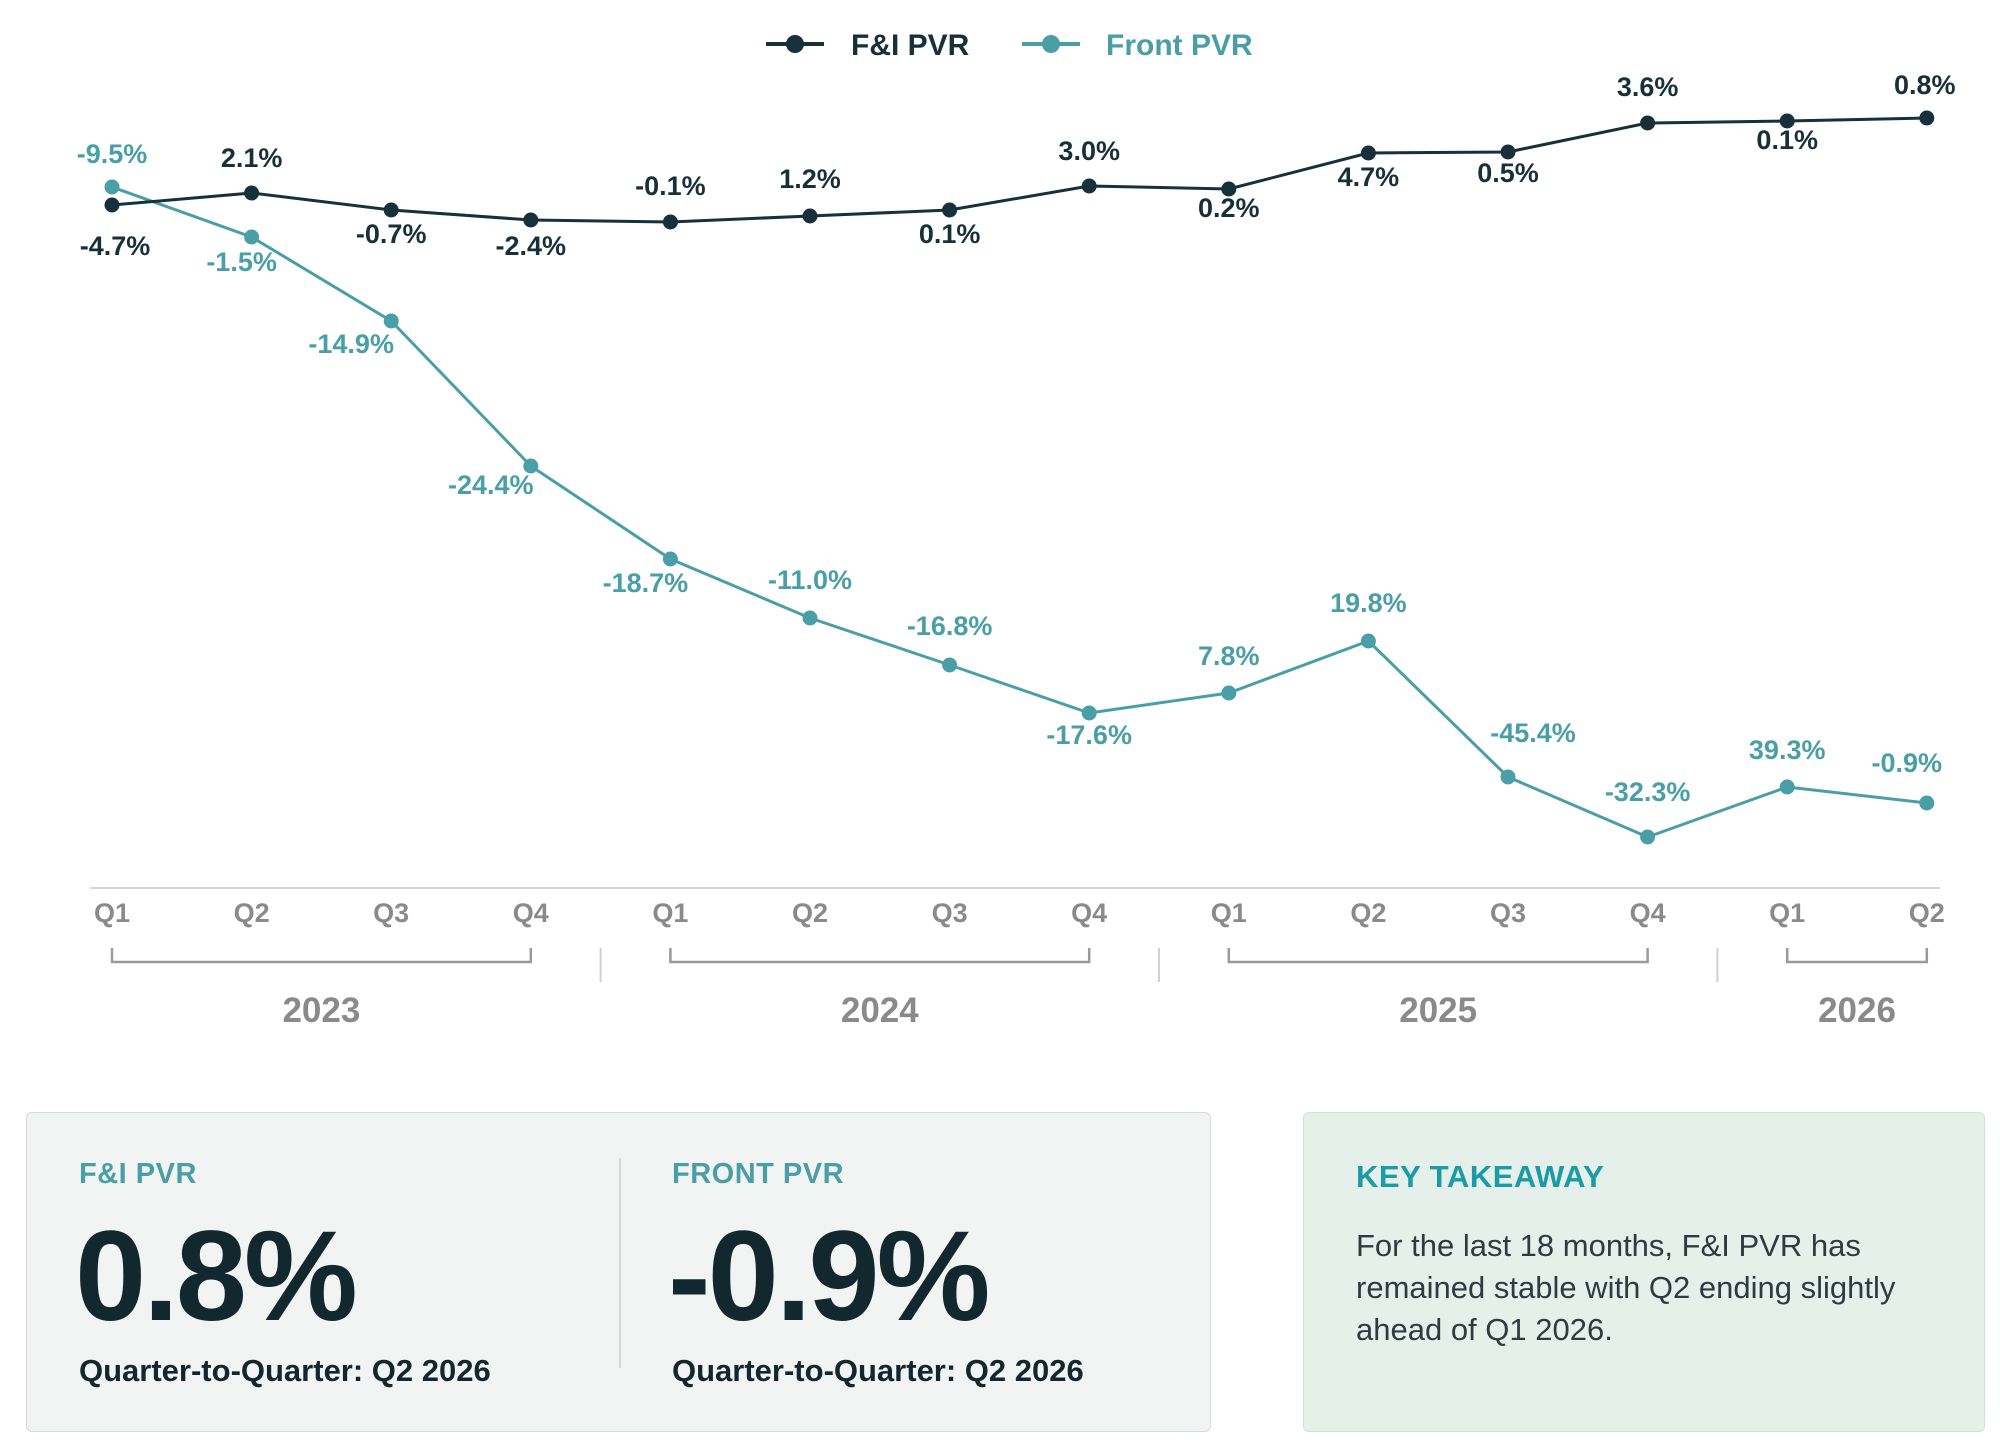 The image size is (2000, 1451). I want to click on fi-data-label: 1.2%, so click(810, 179).